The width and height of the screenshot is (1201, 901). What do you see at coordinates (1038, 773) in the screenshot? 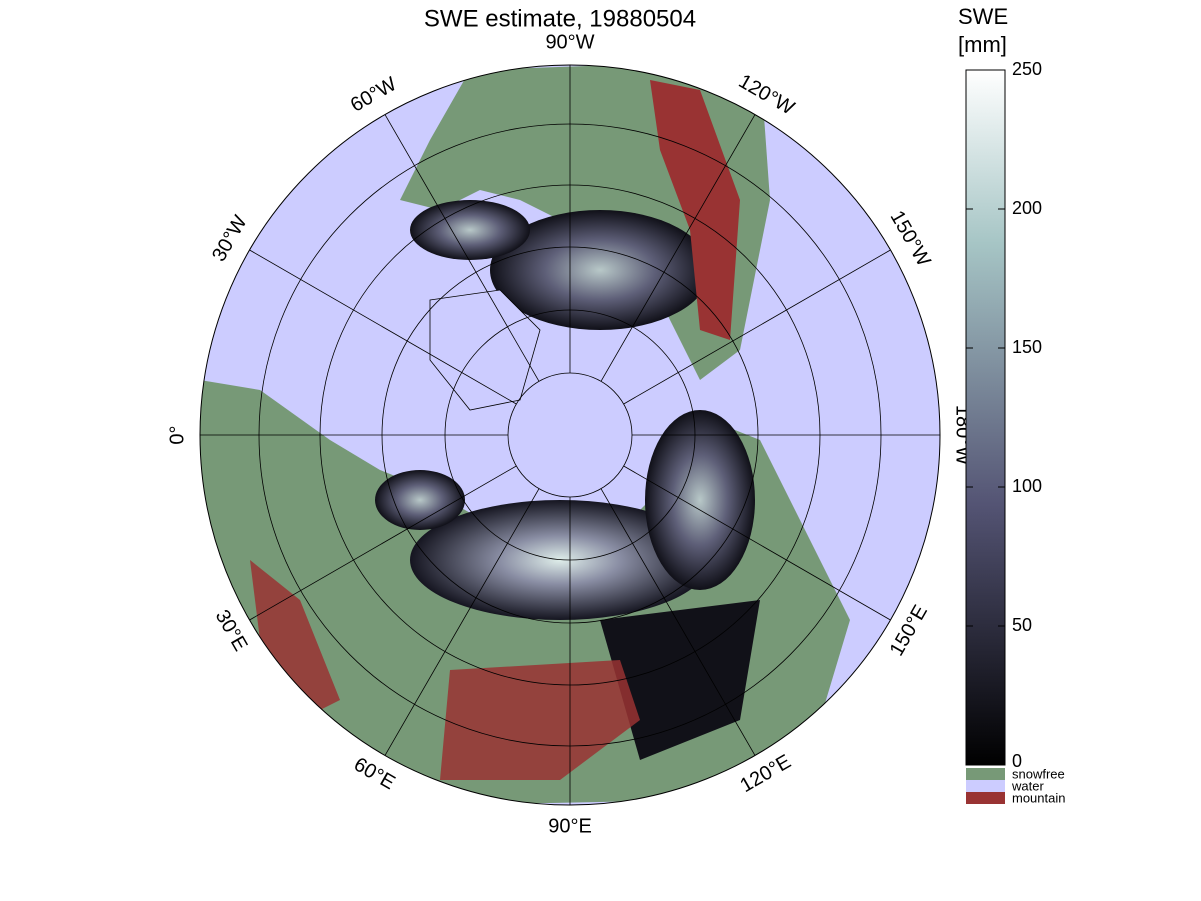
I see `legend-label: snowfree` at bounding box center [1038, 773].